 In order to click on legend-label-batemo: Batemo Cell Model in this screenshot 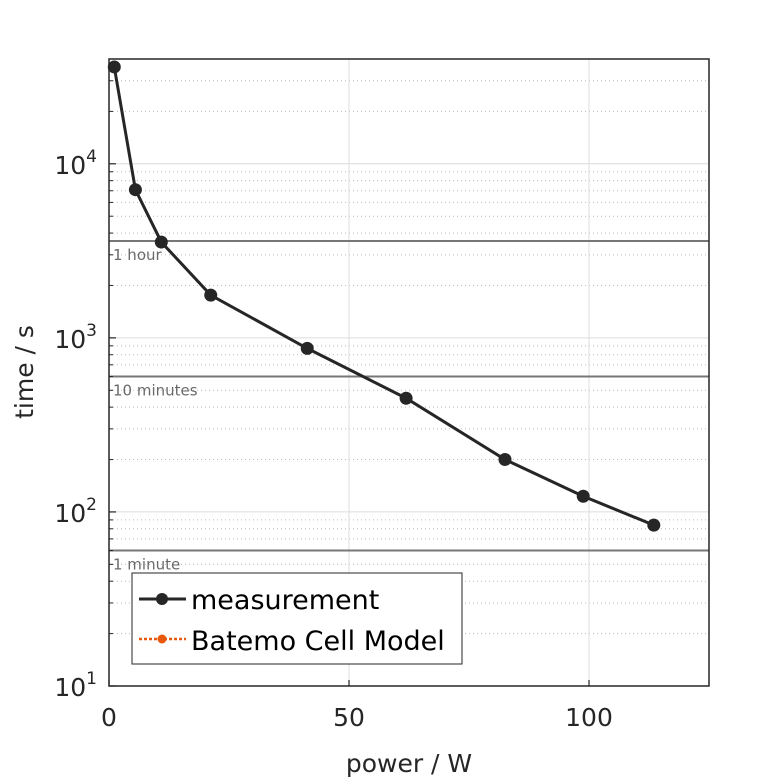, I will do `click(318, 641)`.